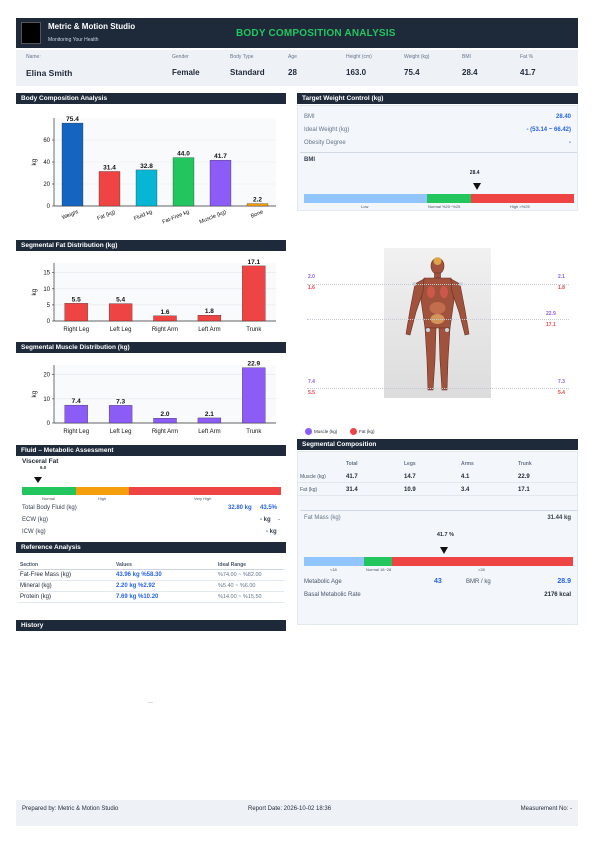  I want to click on ref-value: 7.69 kg %10.20, so click(137, 597).